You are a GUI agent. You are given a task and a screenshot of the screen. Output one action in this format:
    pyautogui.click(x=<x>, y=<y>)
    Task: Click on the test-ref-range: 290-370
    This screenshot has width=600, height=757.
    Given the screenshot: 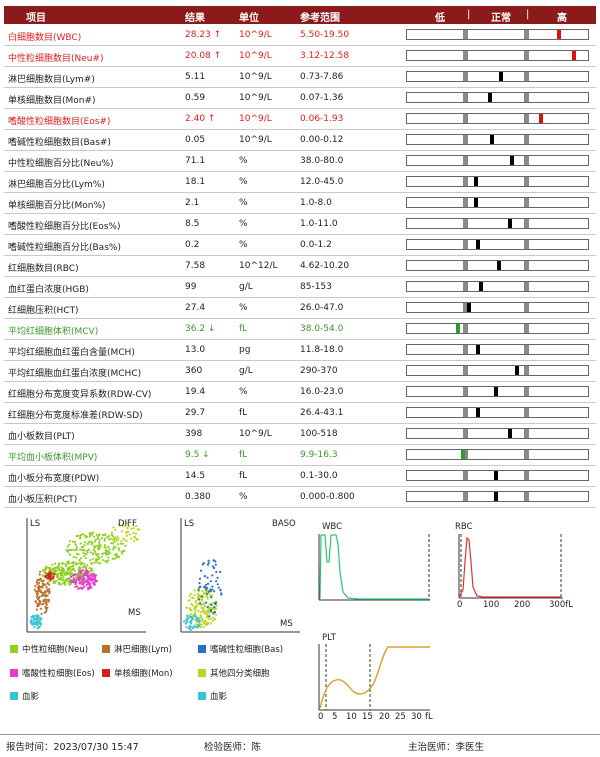 What is the action you would take?
    pyautogui.click(x=319, y=371)
    